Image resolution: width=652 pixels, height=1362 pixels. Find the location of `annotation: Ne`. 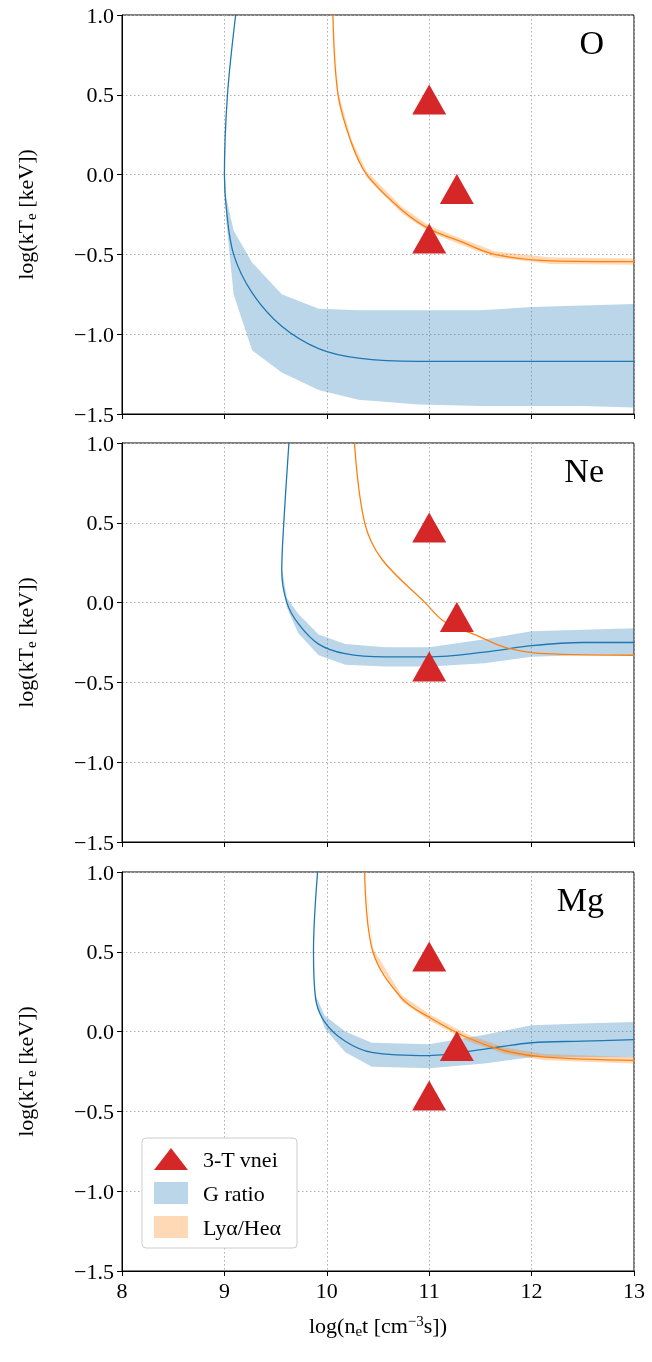

annotation: Ne is located at coordinates (584, 470).